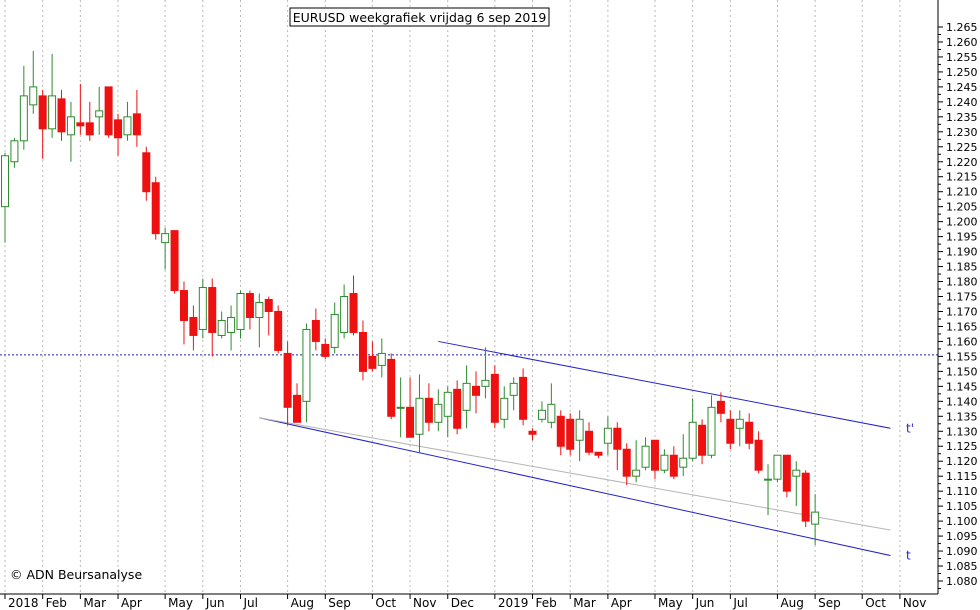  What do you see at coordinates (962, 461) in the screenshot?
I see `y-tick-label: 1.120` at bounding box center [962, 461].